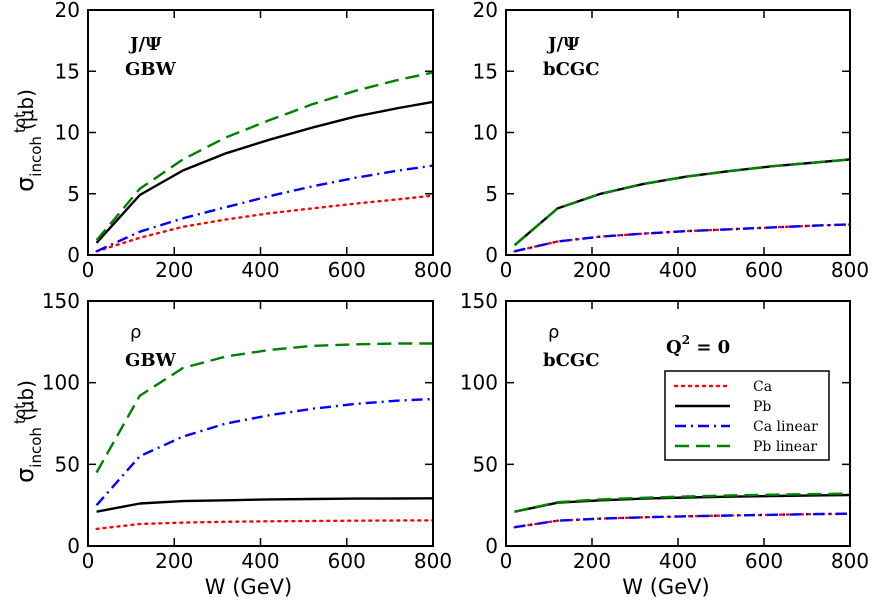  I want to click on legend-label-ca: Ca, so click(762, 387).